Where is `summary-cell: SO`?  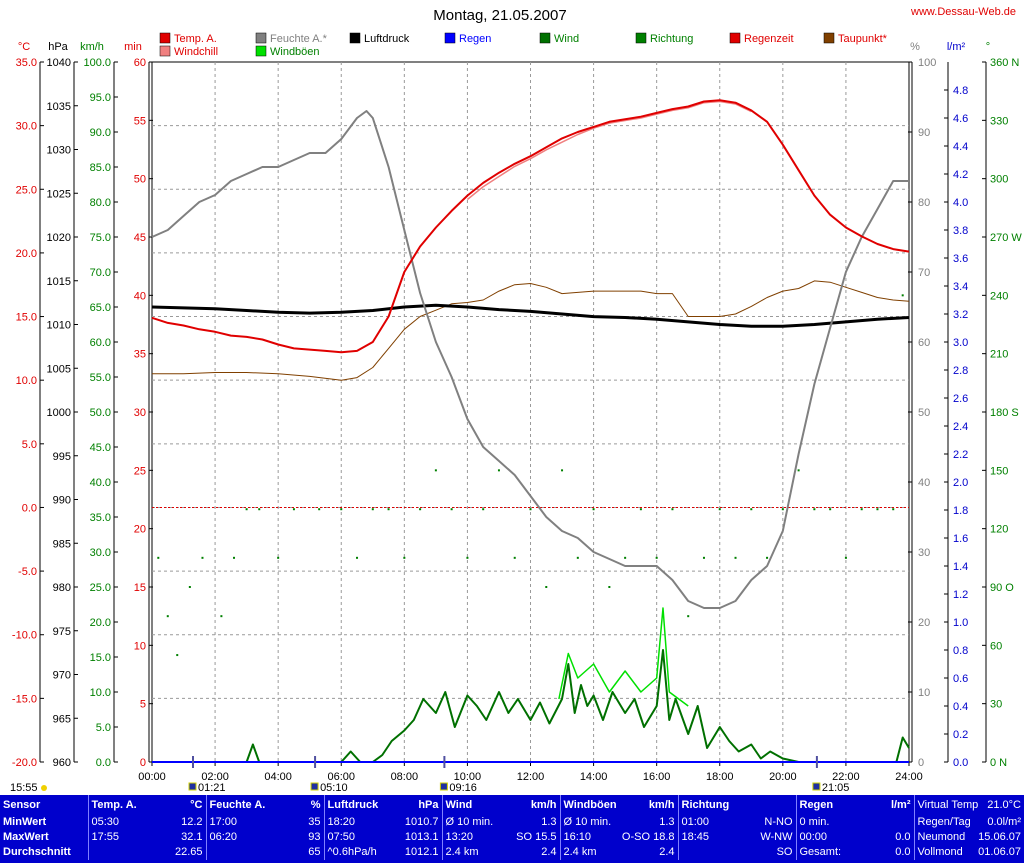 summary-cell: SO is located at coordinates (736, 852).